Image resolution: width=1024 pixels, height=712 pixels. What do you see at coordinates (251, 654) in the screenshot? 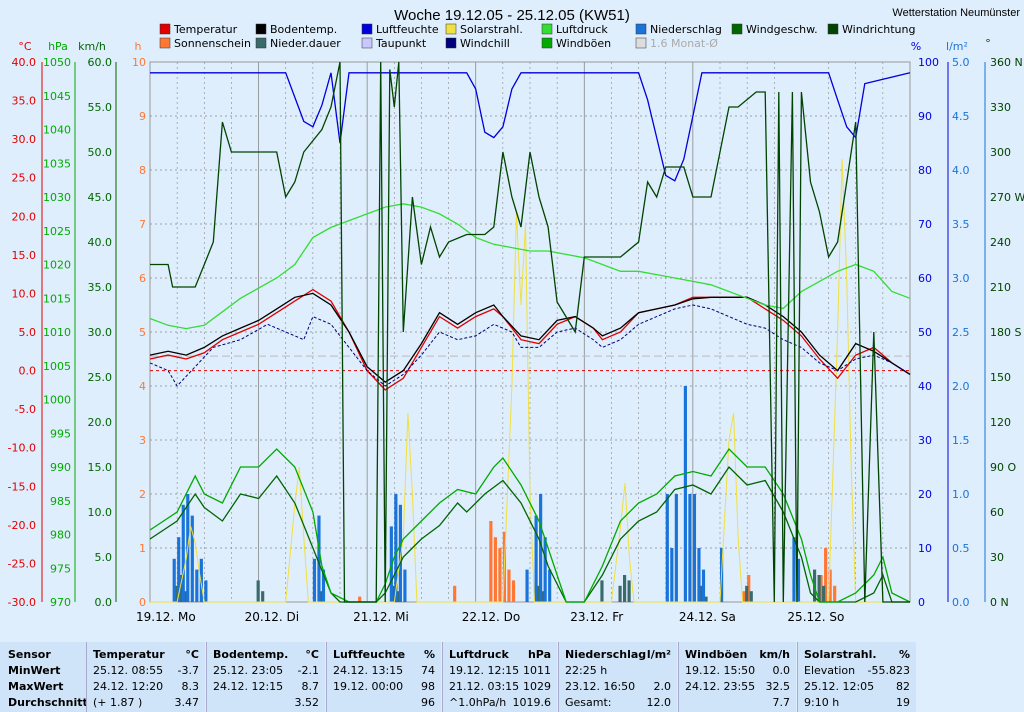
I see `stats-header: Bodentemp.` at bounding box center [251, 654].